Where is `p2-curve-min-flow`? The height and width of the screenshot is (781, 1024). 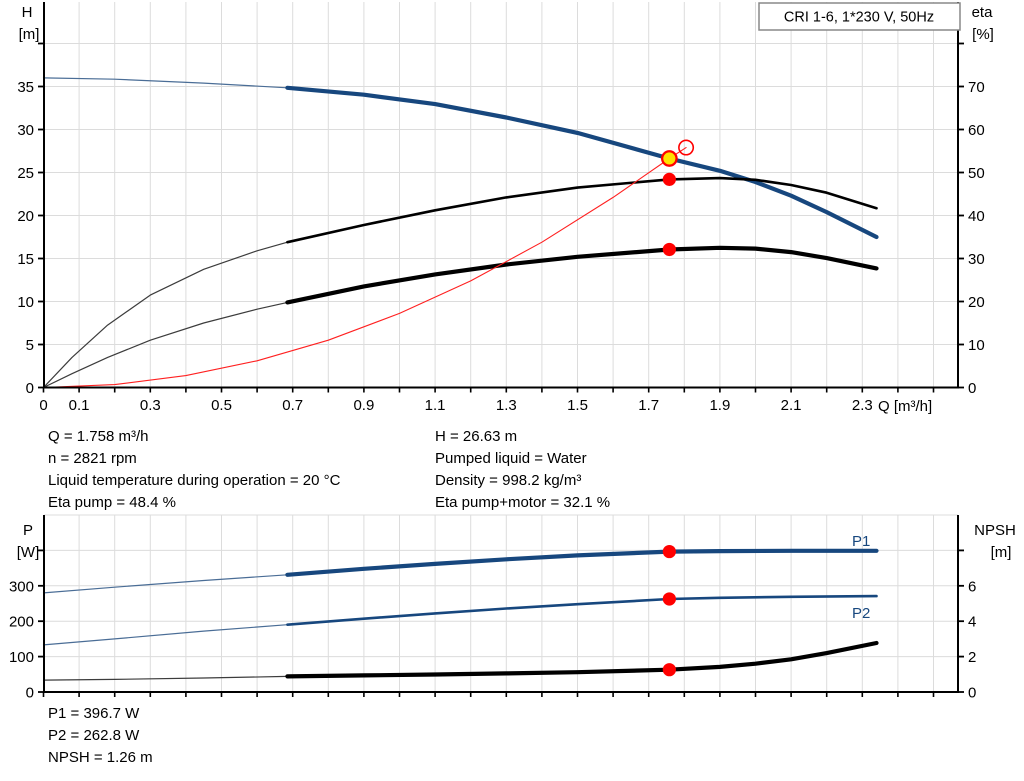 p2-curve-min-flow is located at coordinates (165, 635).